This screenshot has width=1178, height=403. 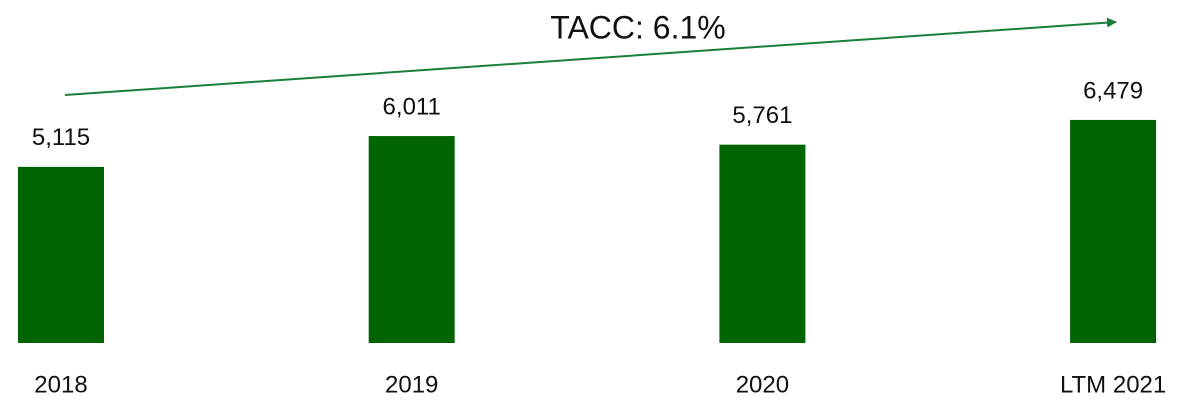 What do you see at coordinates (762, 115) in the screenshot?
I see `value-label: 5,761` at bounding box center [762, 115].